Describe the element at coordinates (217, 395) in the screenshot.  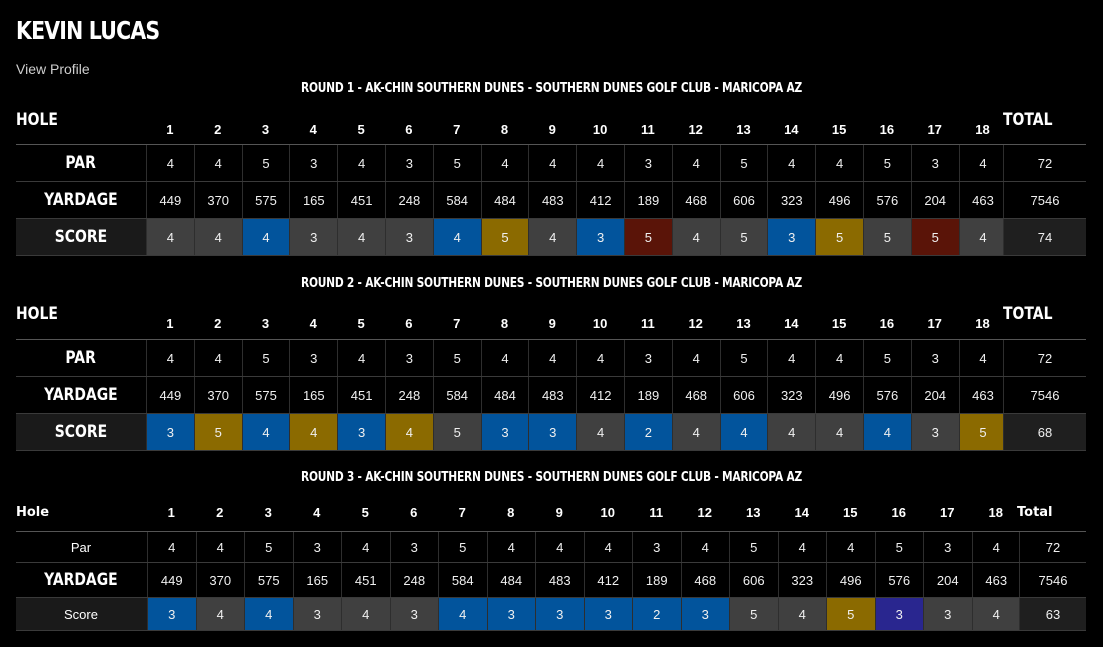
I see `yardage-cell: 370` at that location.